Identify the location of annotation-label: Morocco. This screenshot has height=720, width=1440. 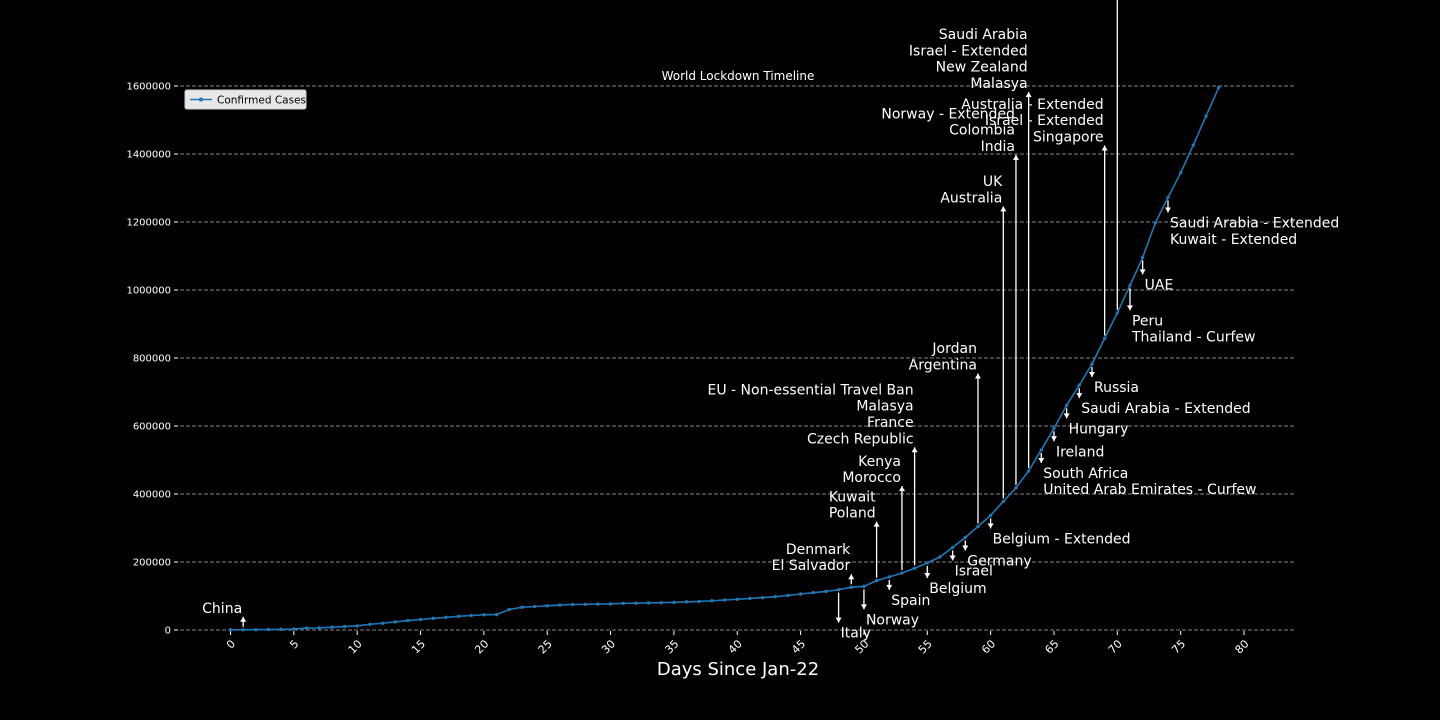
(871, 478).